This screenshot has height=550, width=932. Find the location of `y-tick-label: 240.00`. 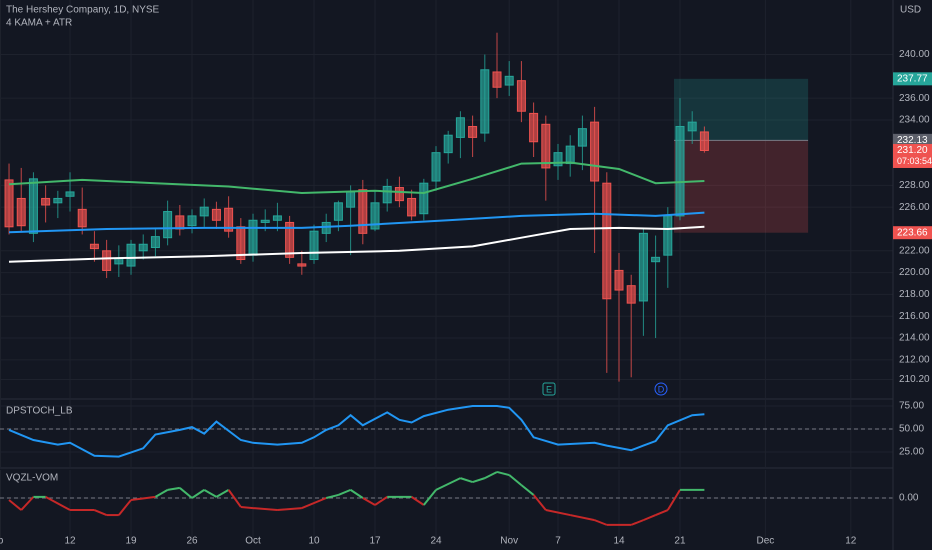

y-tick-label: 240.00 is located at coordinates (914, 54).